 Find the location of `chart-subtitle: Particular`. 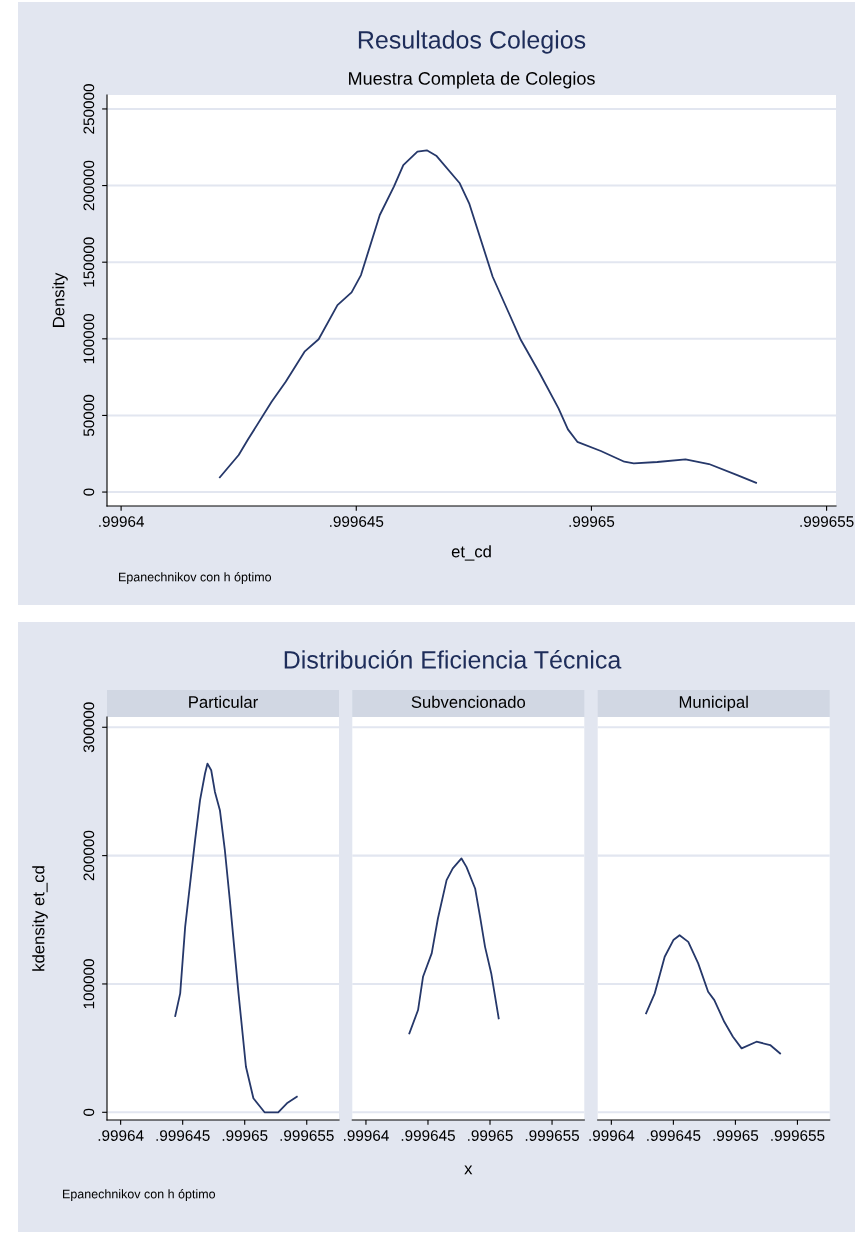

chart-subtitle: Particular is located at coordinates (223, 701).